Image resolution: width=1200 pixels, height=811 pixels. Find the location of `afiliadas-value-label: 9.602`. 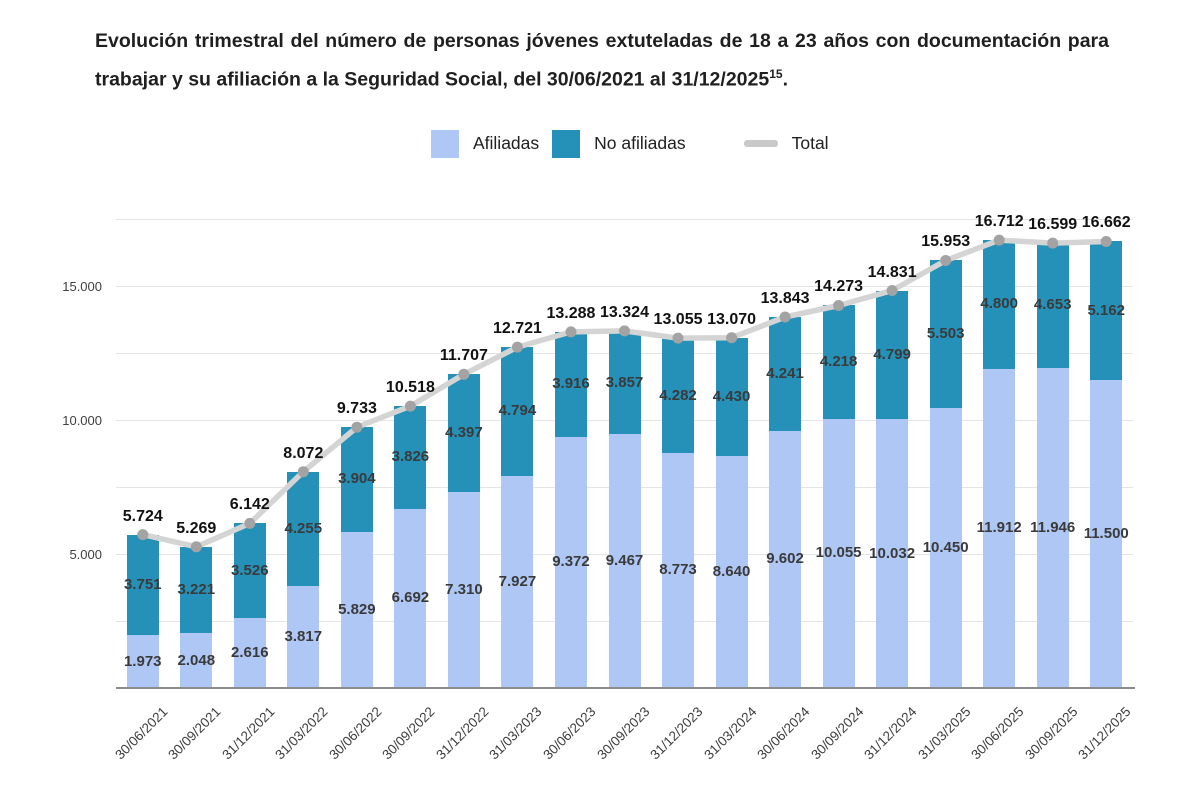

afiliadas-value-label: 9.602 is located at coordinates (785, 559).